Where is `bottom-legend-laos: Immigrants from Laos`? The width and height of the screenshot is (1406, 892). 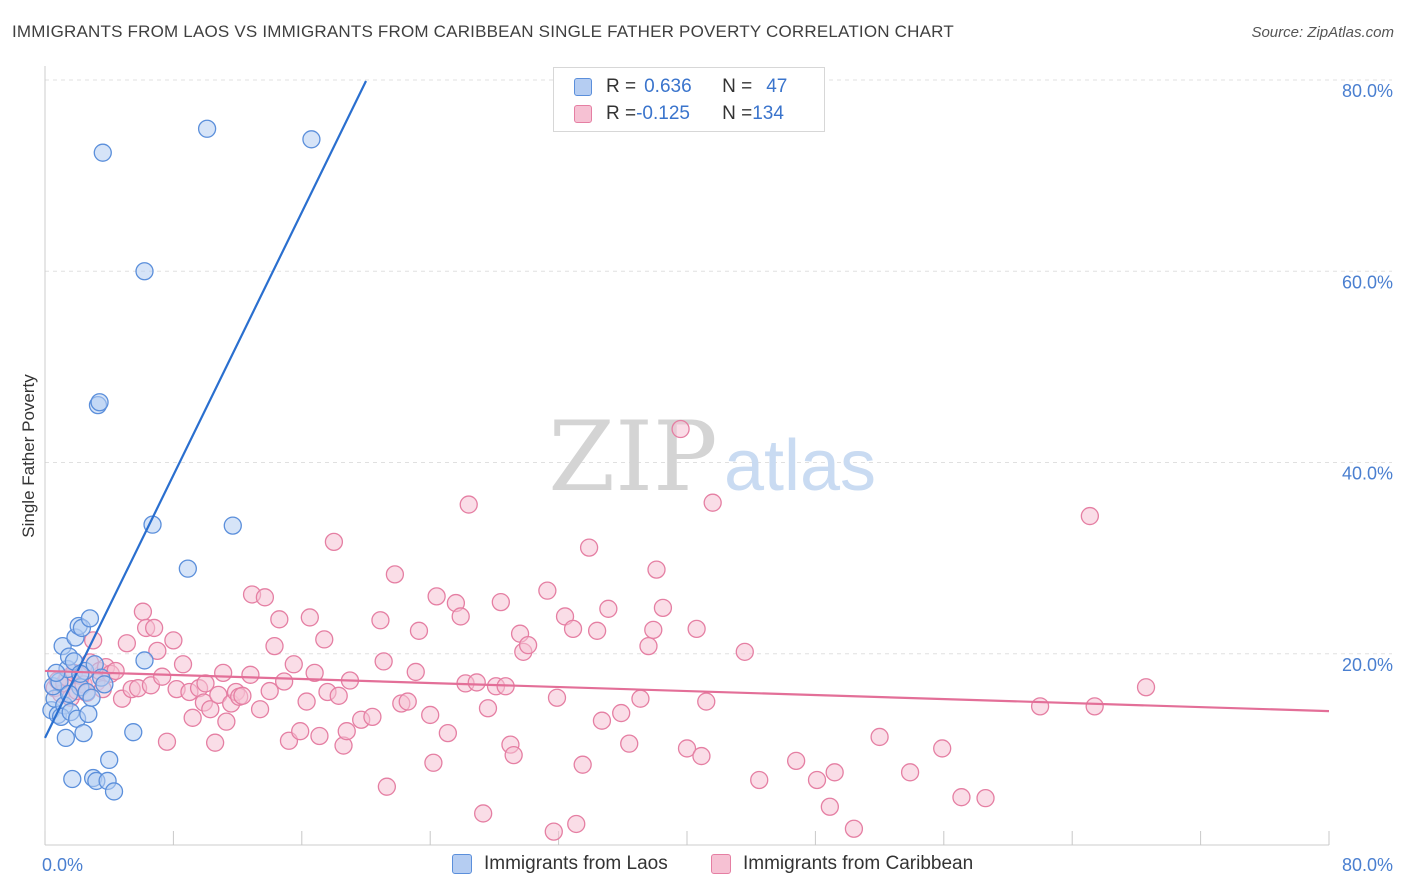 bottom-legend-laos: Immigrants from Laos is located at coordinates (560, 864).